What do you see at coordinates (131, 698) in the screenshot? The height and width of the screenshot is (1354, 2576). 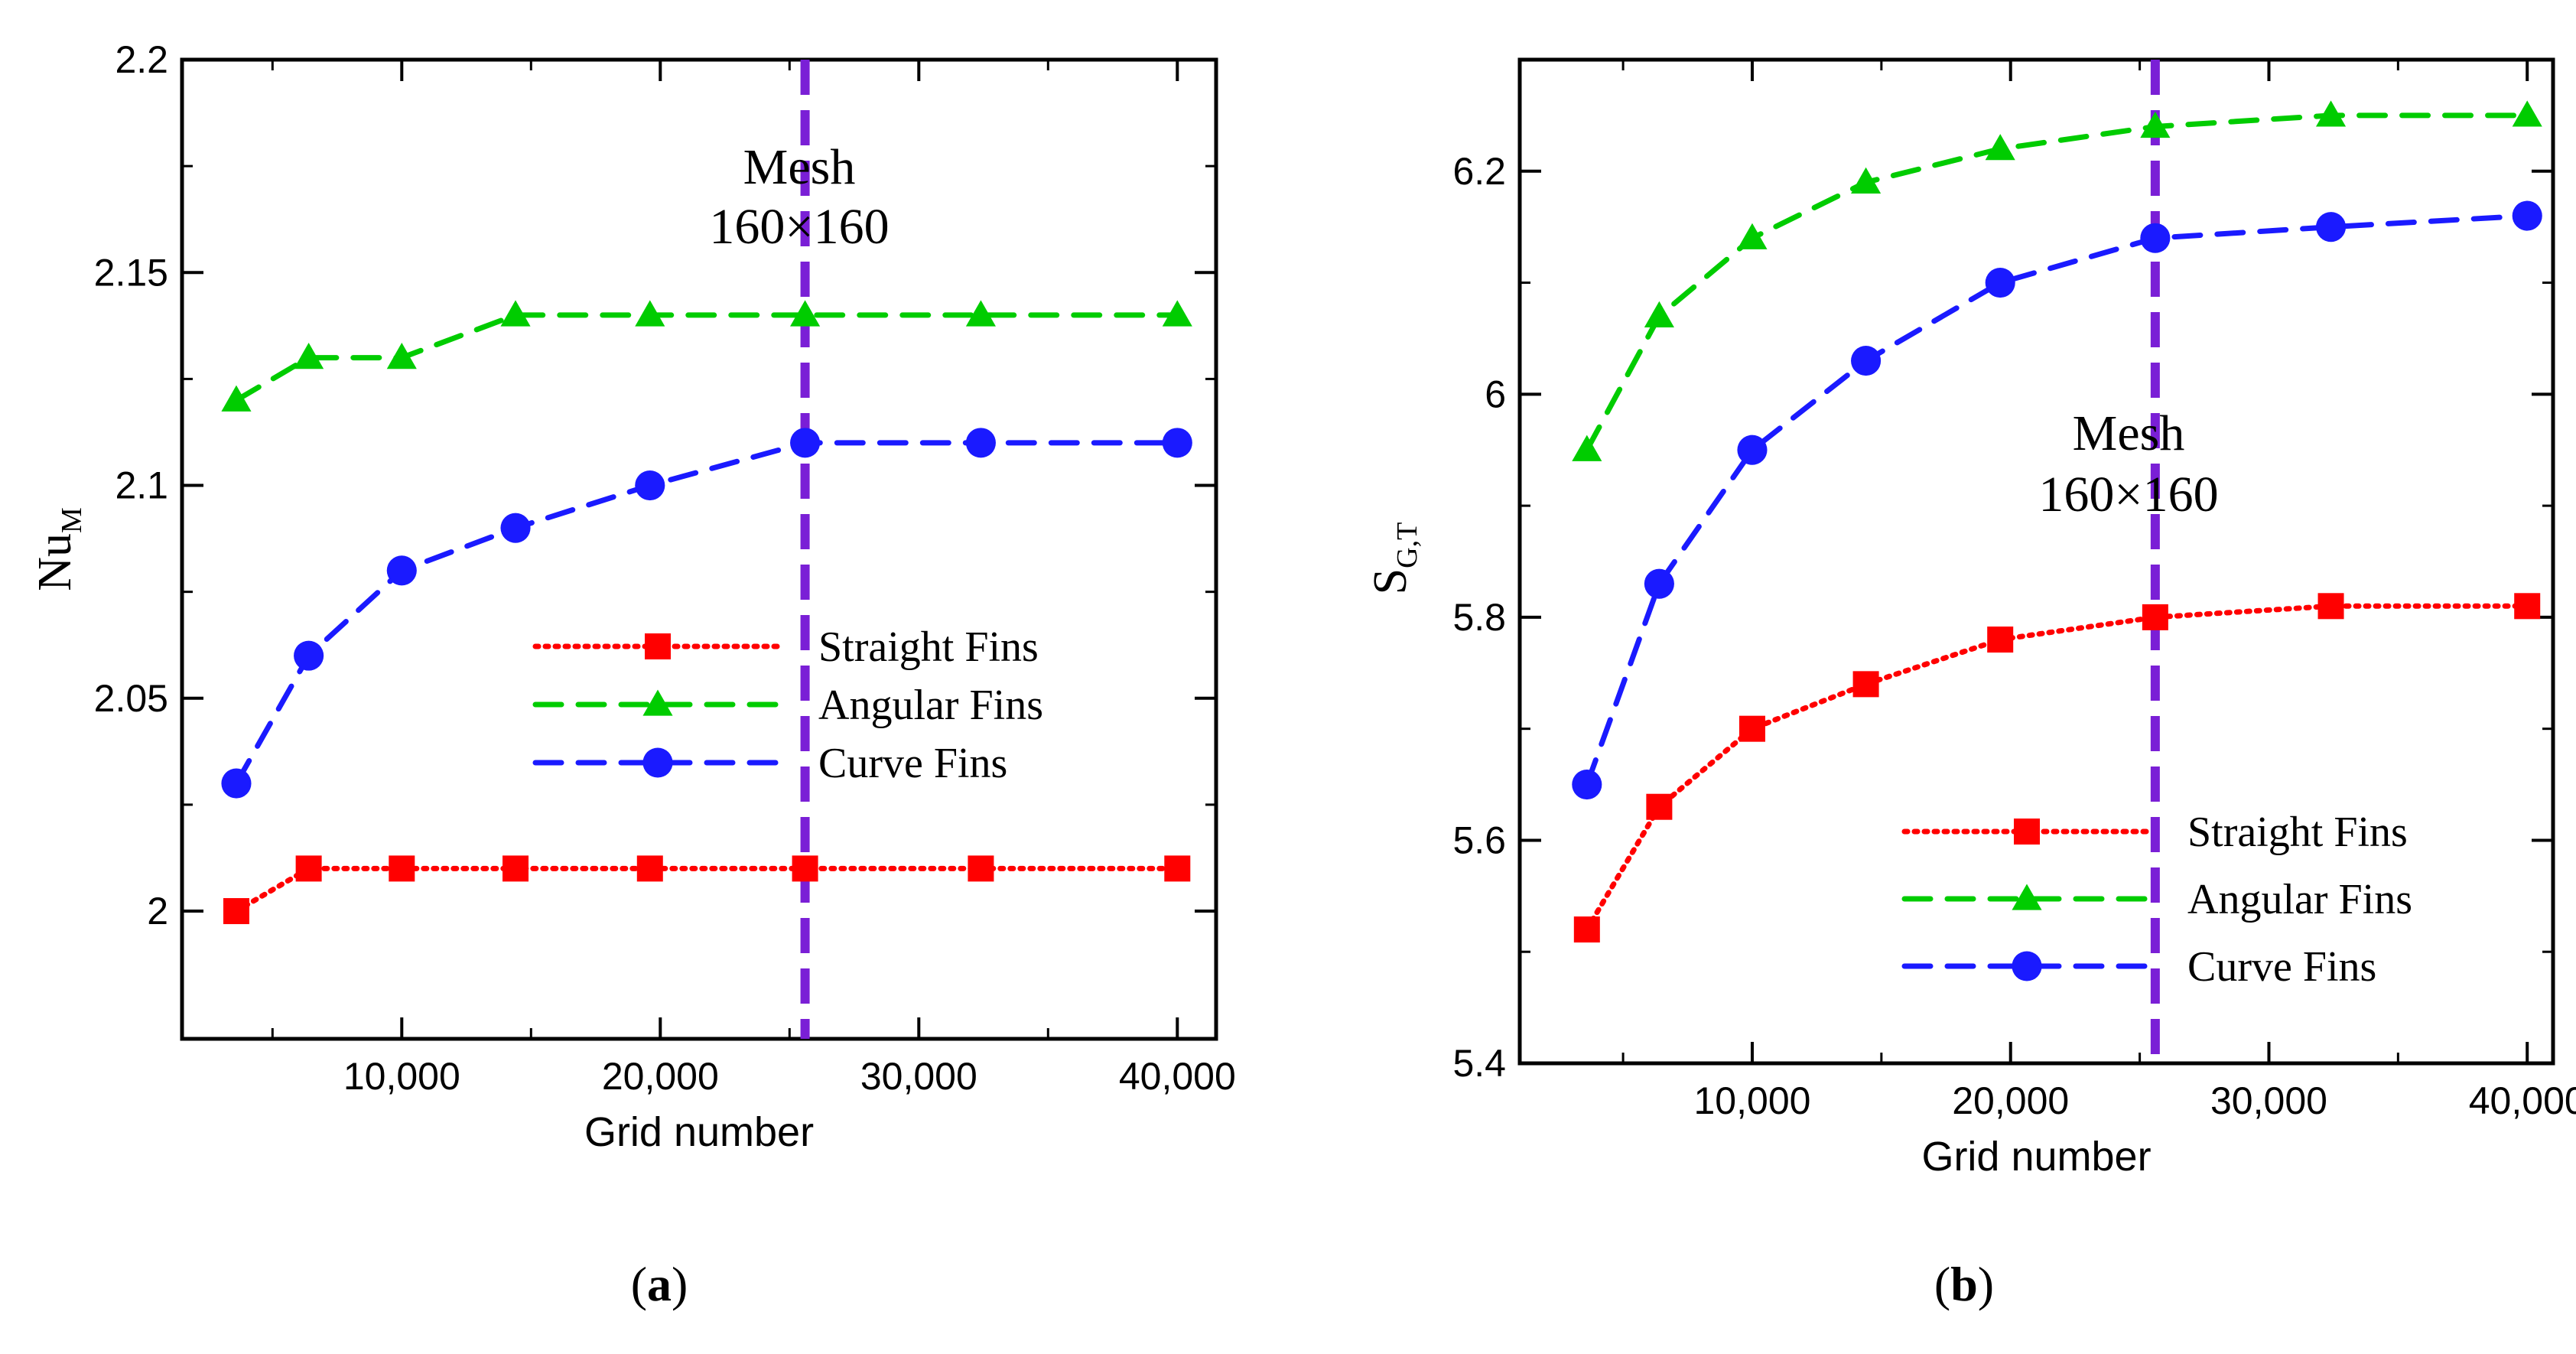 I see `y-tick-label: 2.05` at bounding box center [131, 698].